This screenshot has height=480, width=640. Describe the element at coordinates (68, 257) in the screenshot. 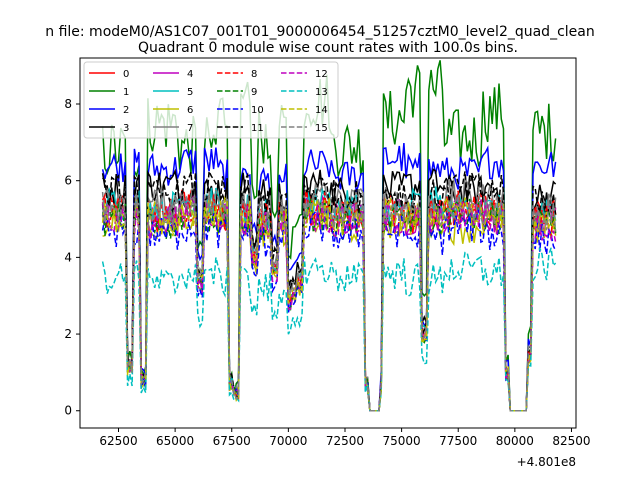

I see `y-tick-label: 4` at that location.